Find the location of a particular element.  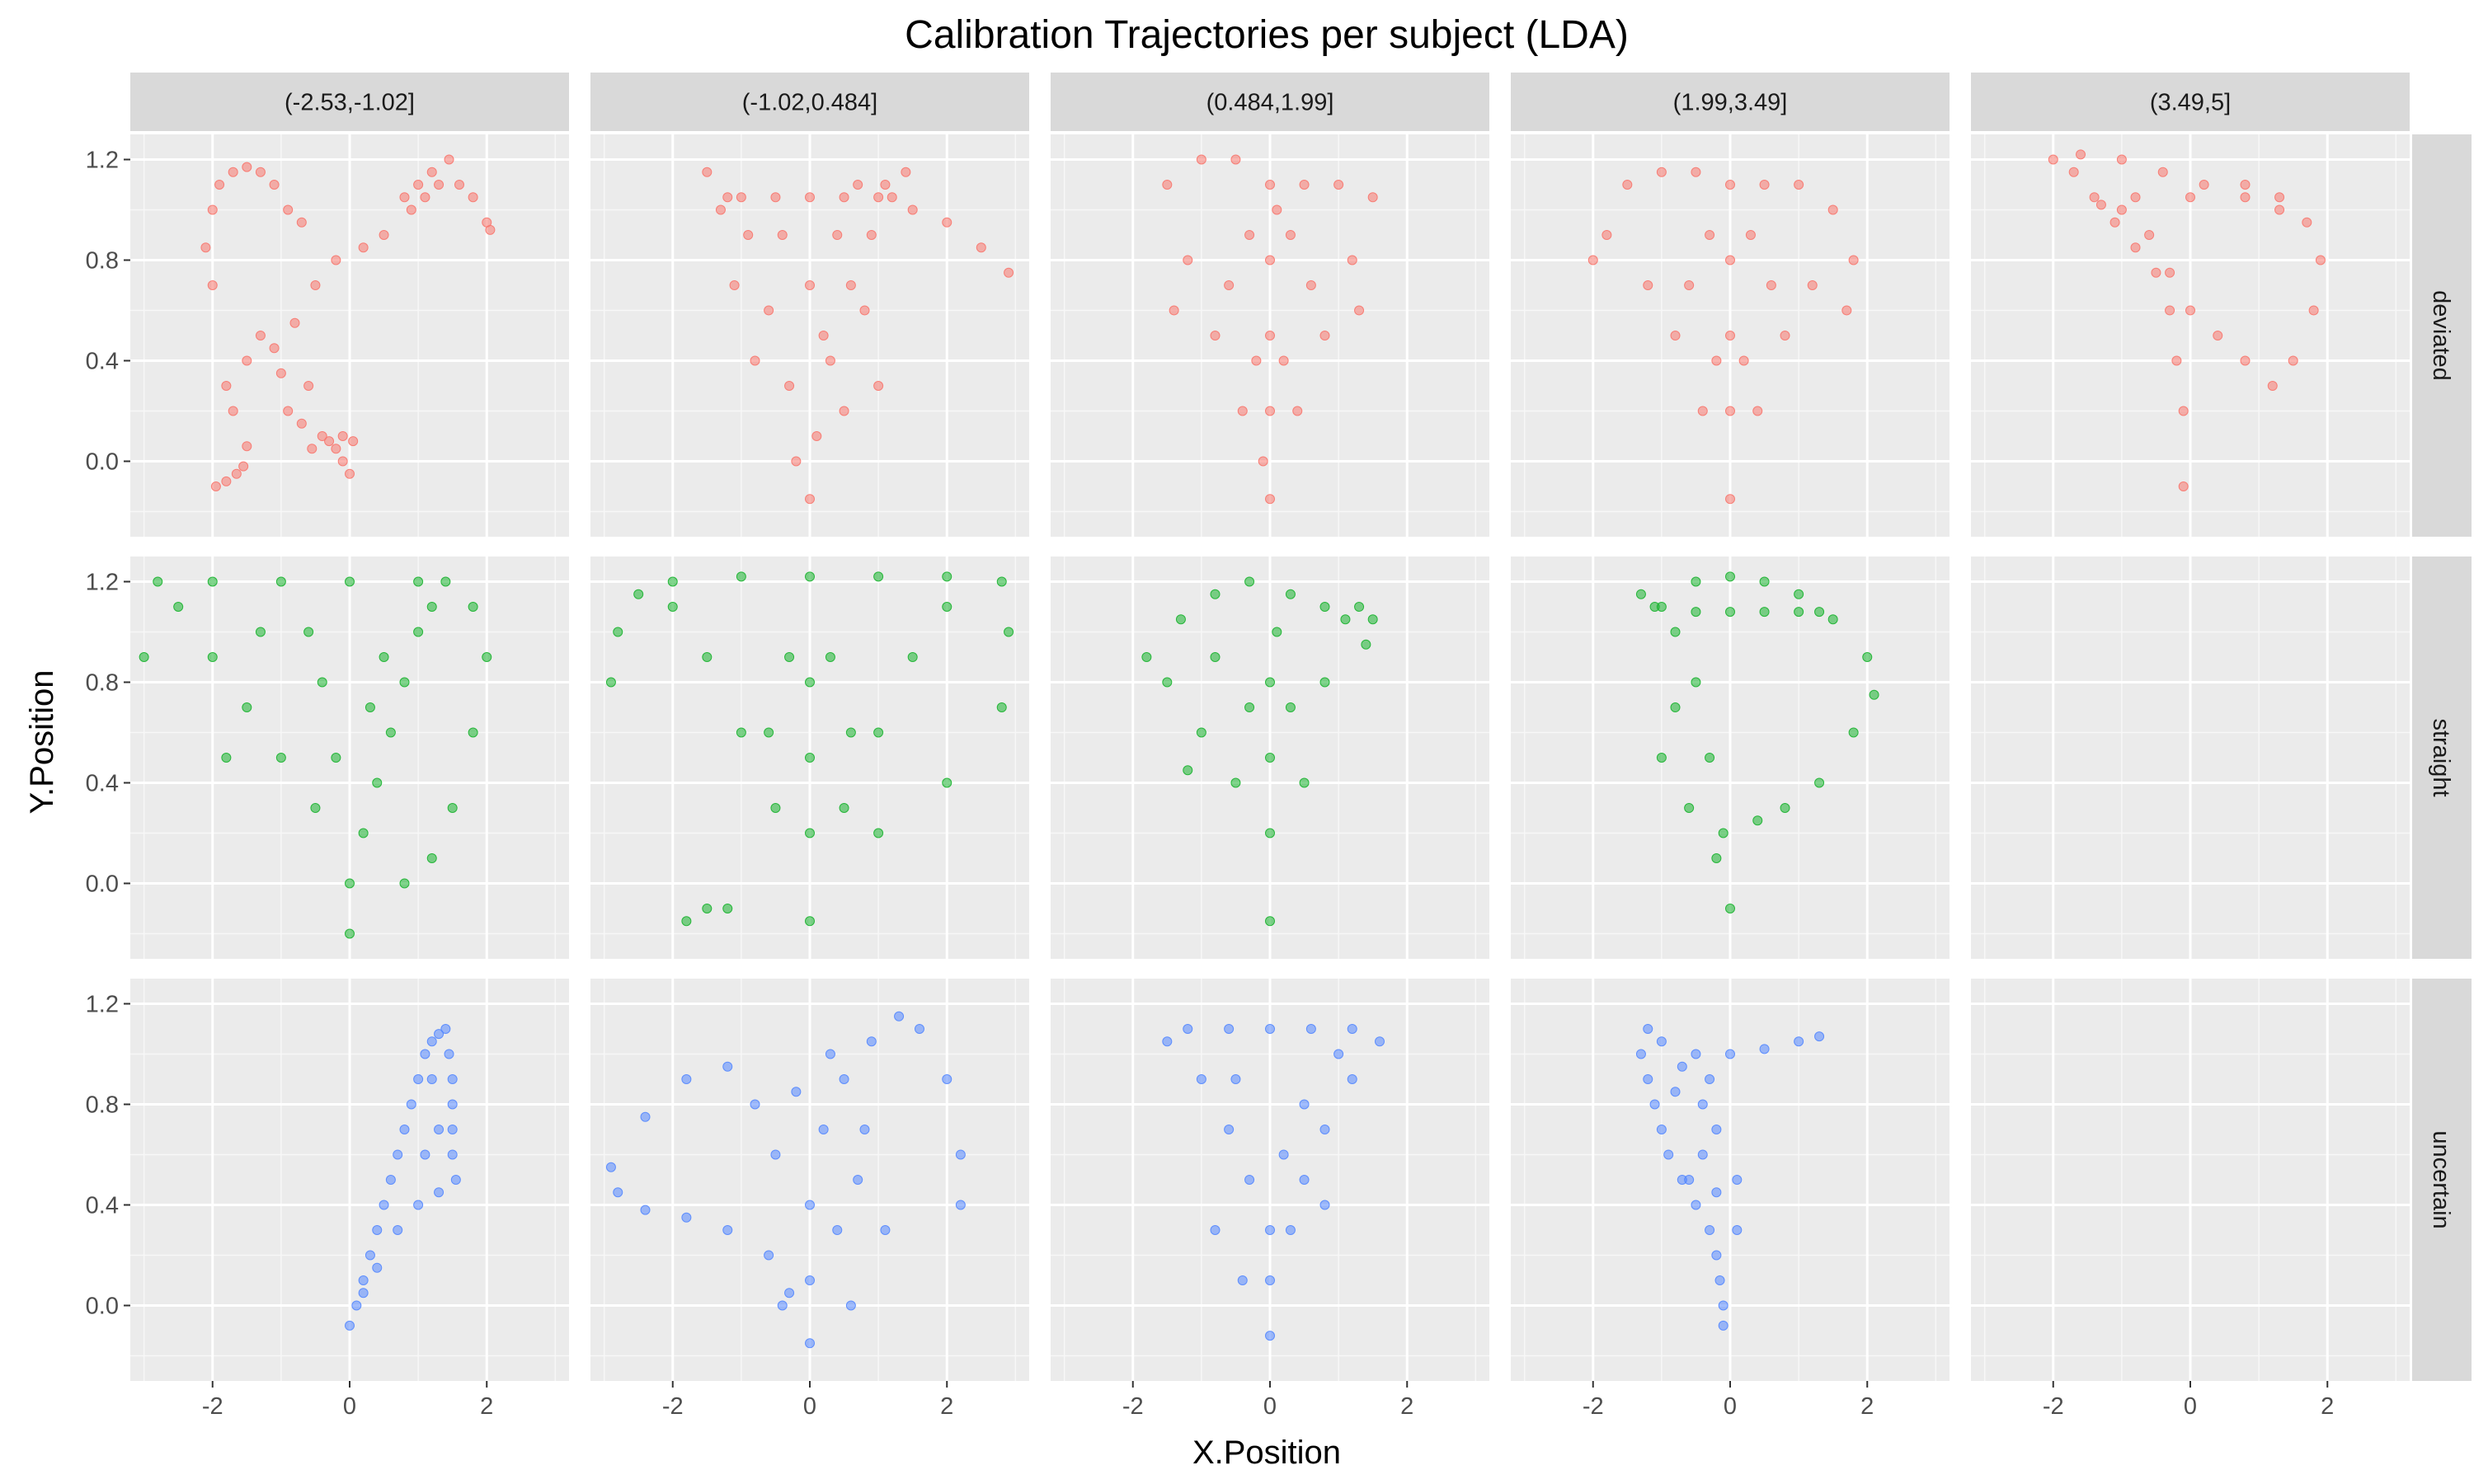

x-tick-label: 0 is located at coordinates (1730, 1406).